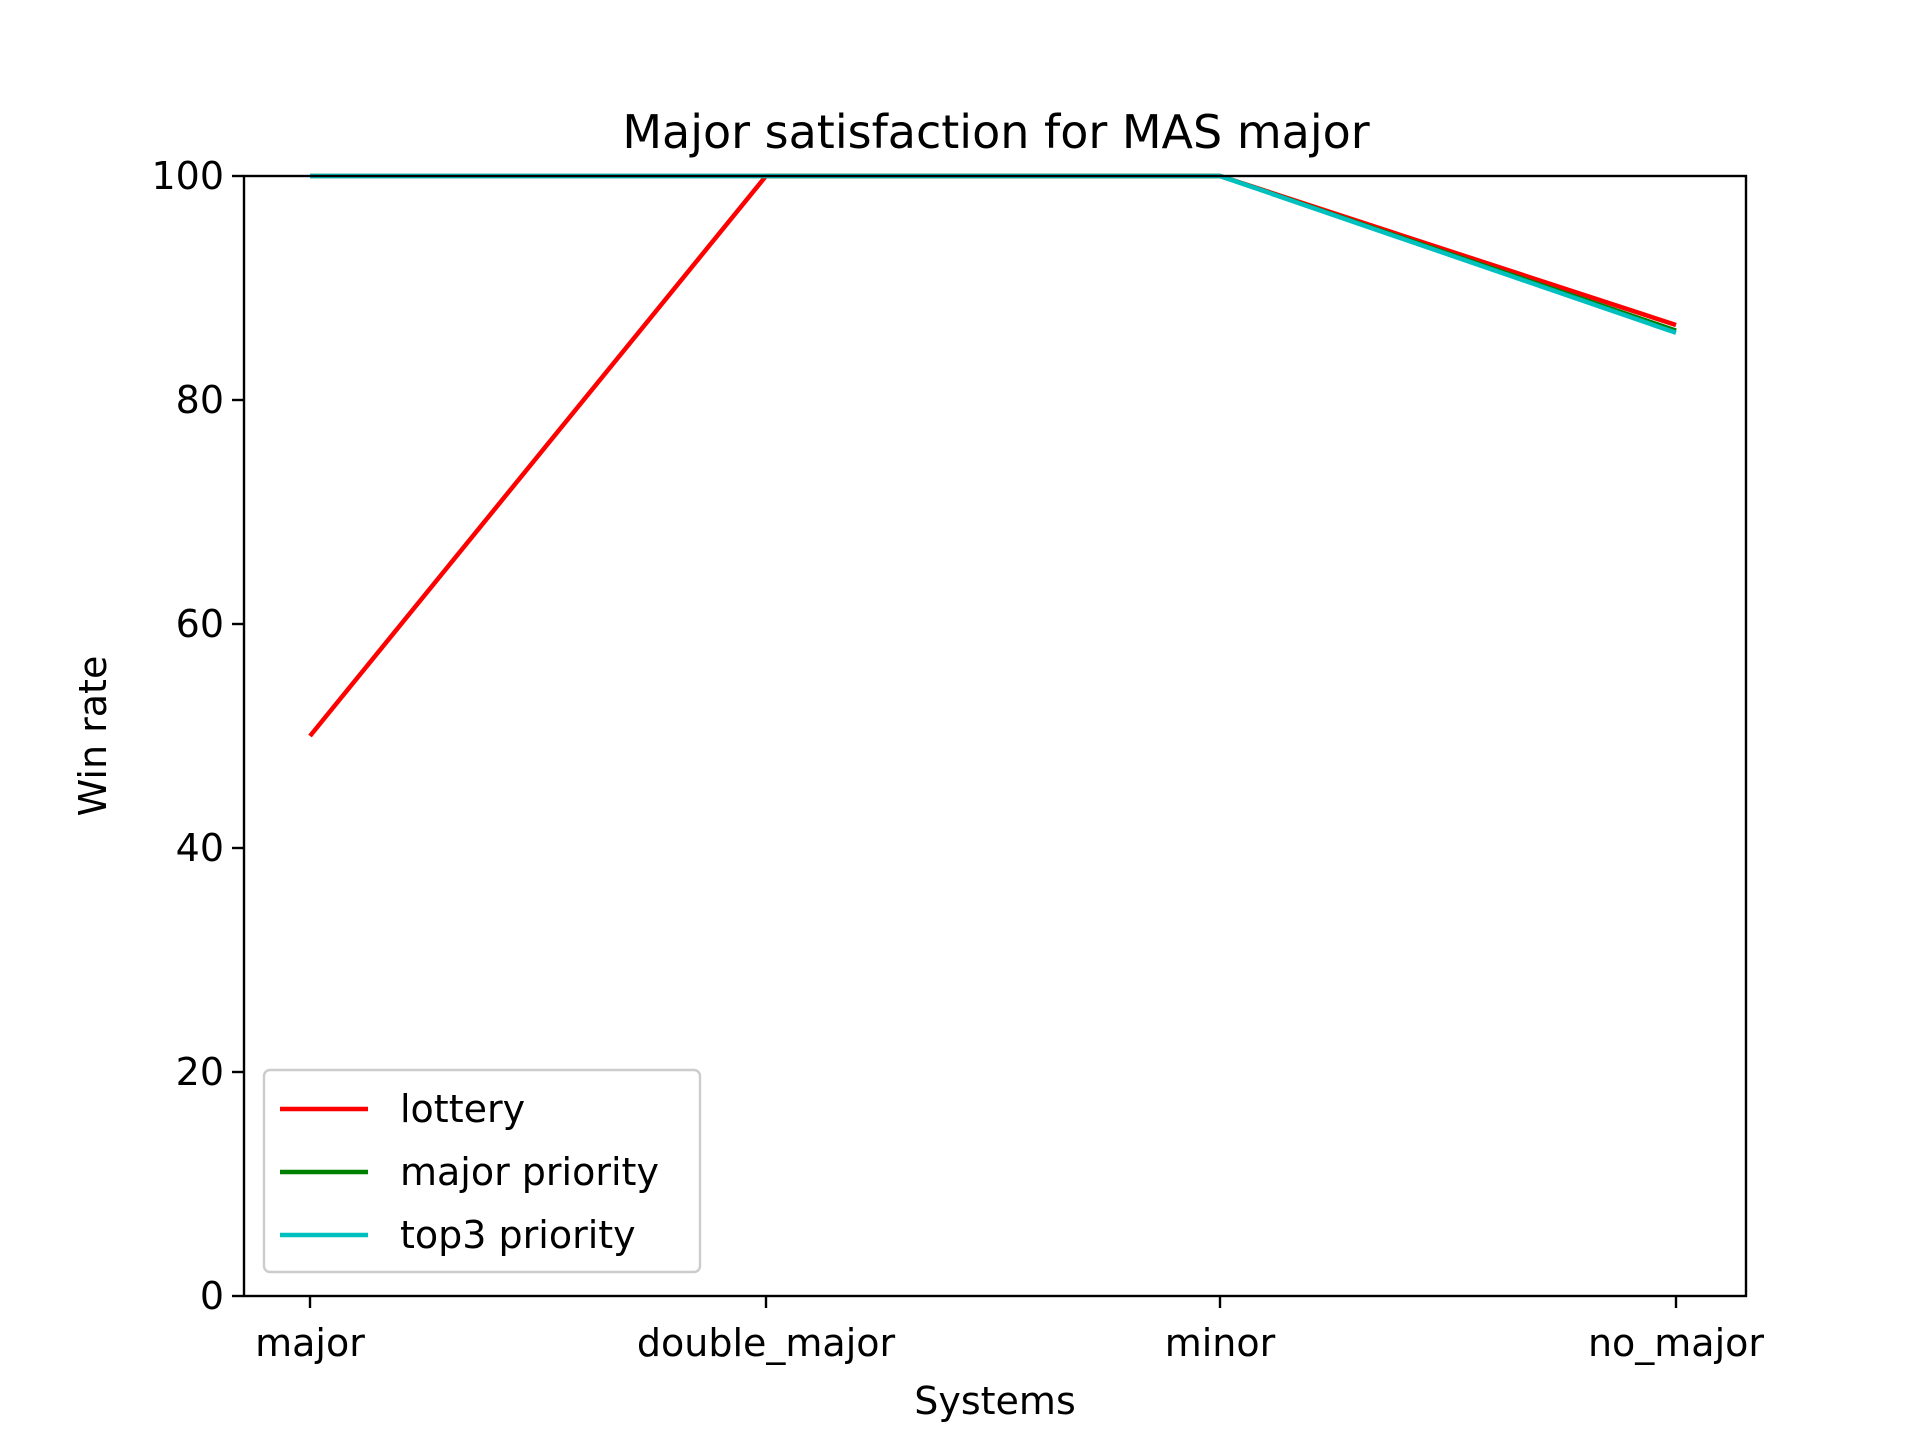 Image resolution: width=1920 pixels, height=1440 pixels. Describe the element at coordinates (200, 848) in the screenshot. I see `y-tick-label: 40` at that location.